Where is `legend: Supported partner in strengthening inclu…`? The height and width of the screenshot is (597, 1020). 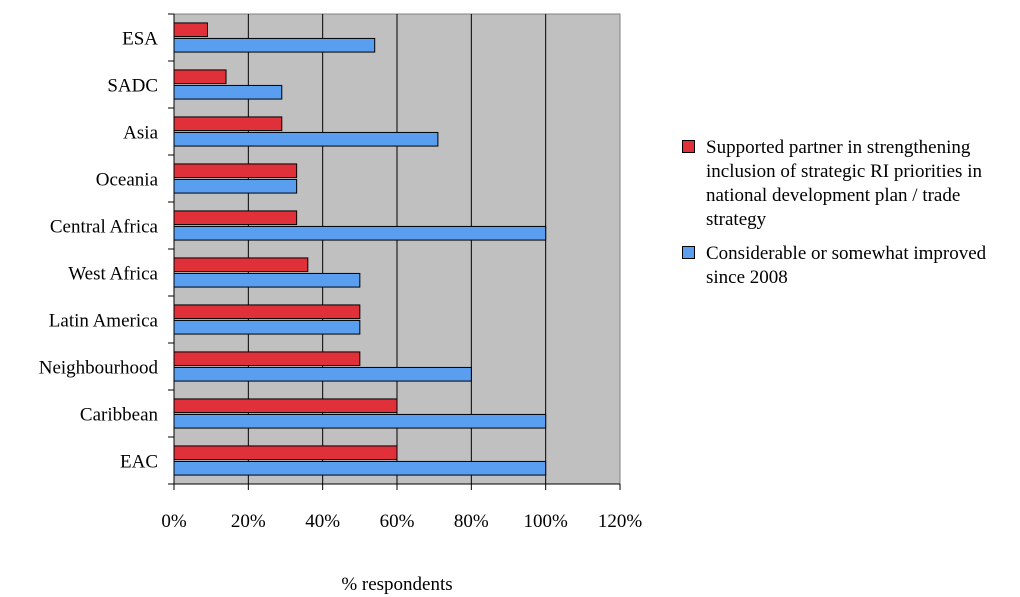 legend: Supported partner in strengthening inclu… is located at coordinates (847, 218).